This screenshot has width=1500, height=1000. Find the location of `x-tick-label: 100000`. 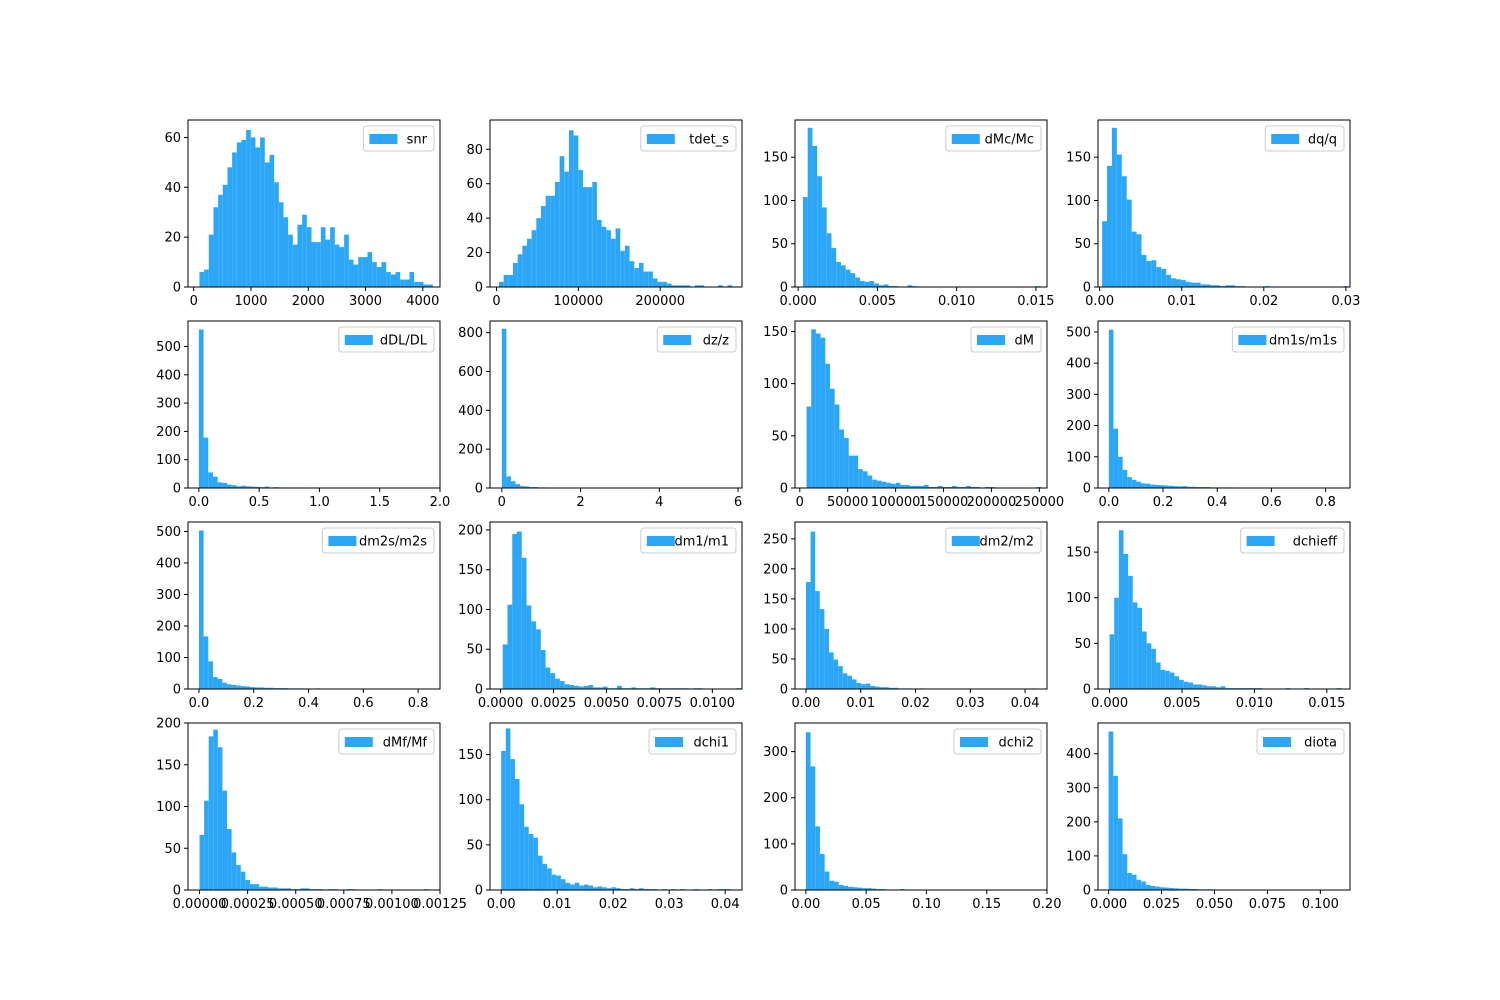

x-tick-label: 100000 is located at coordinates (896, 502).